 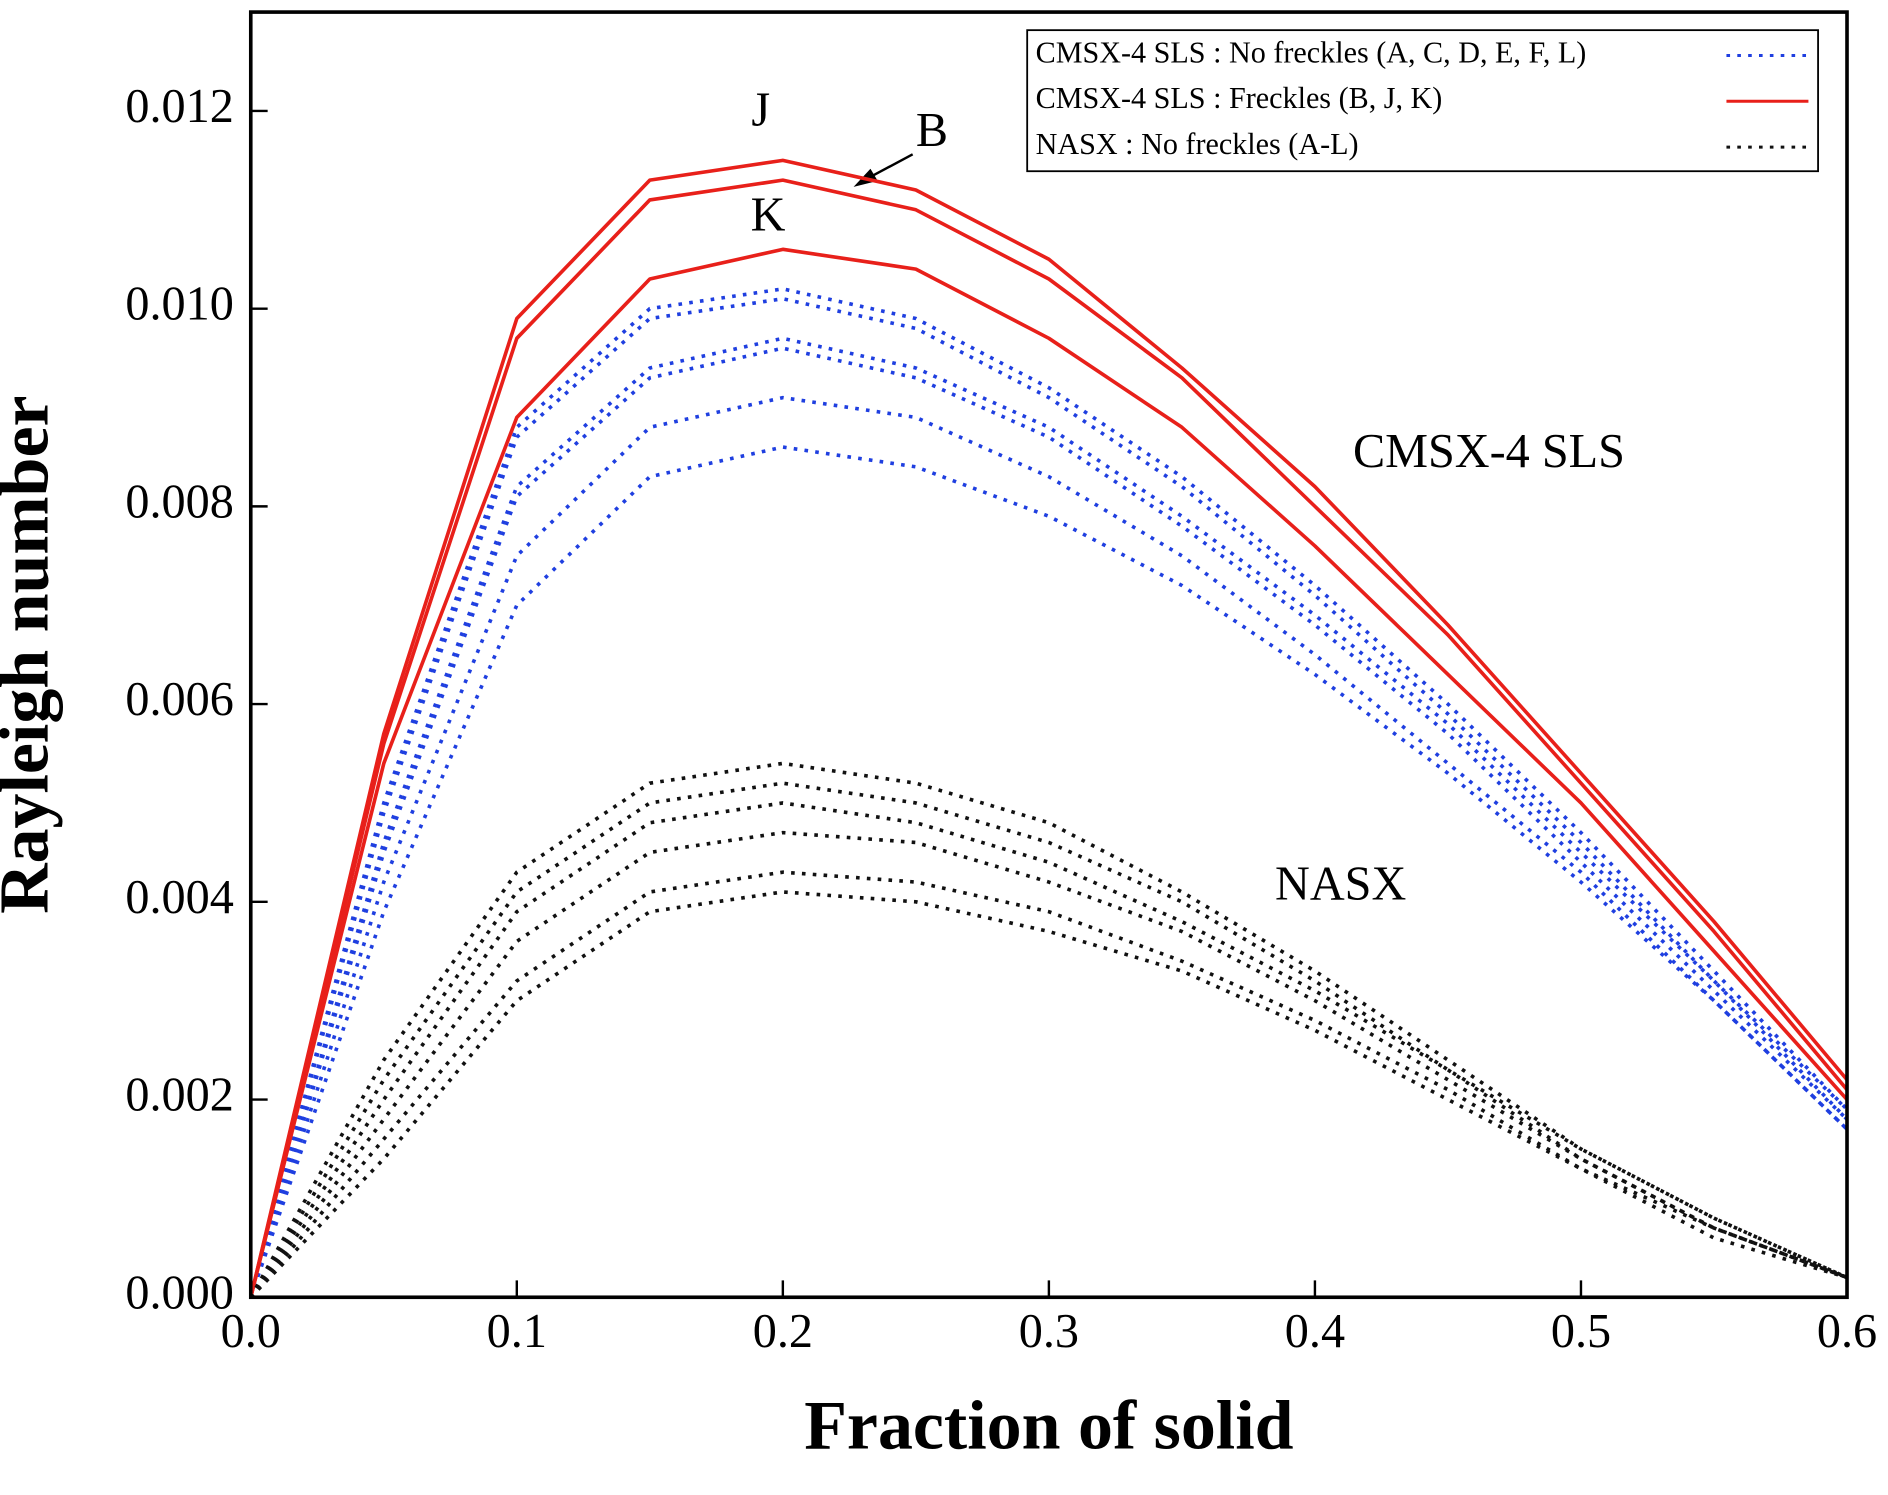 I want to click on annotation: J, so click(x=760, y=110).